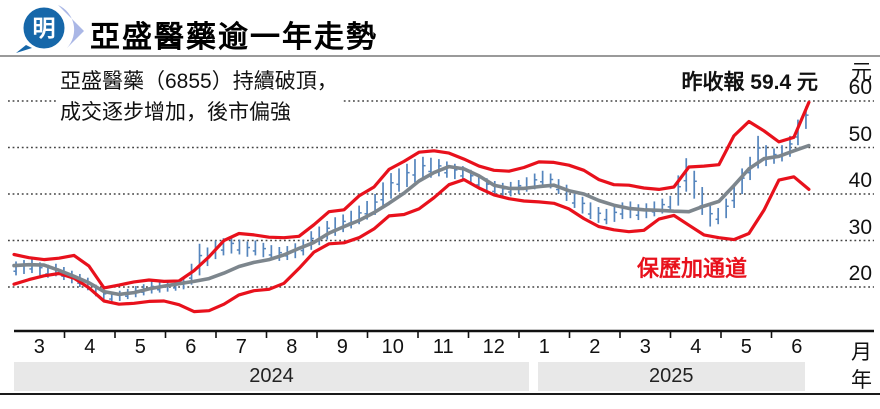  I want to click on month-label: 2, so click(595, 347).